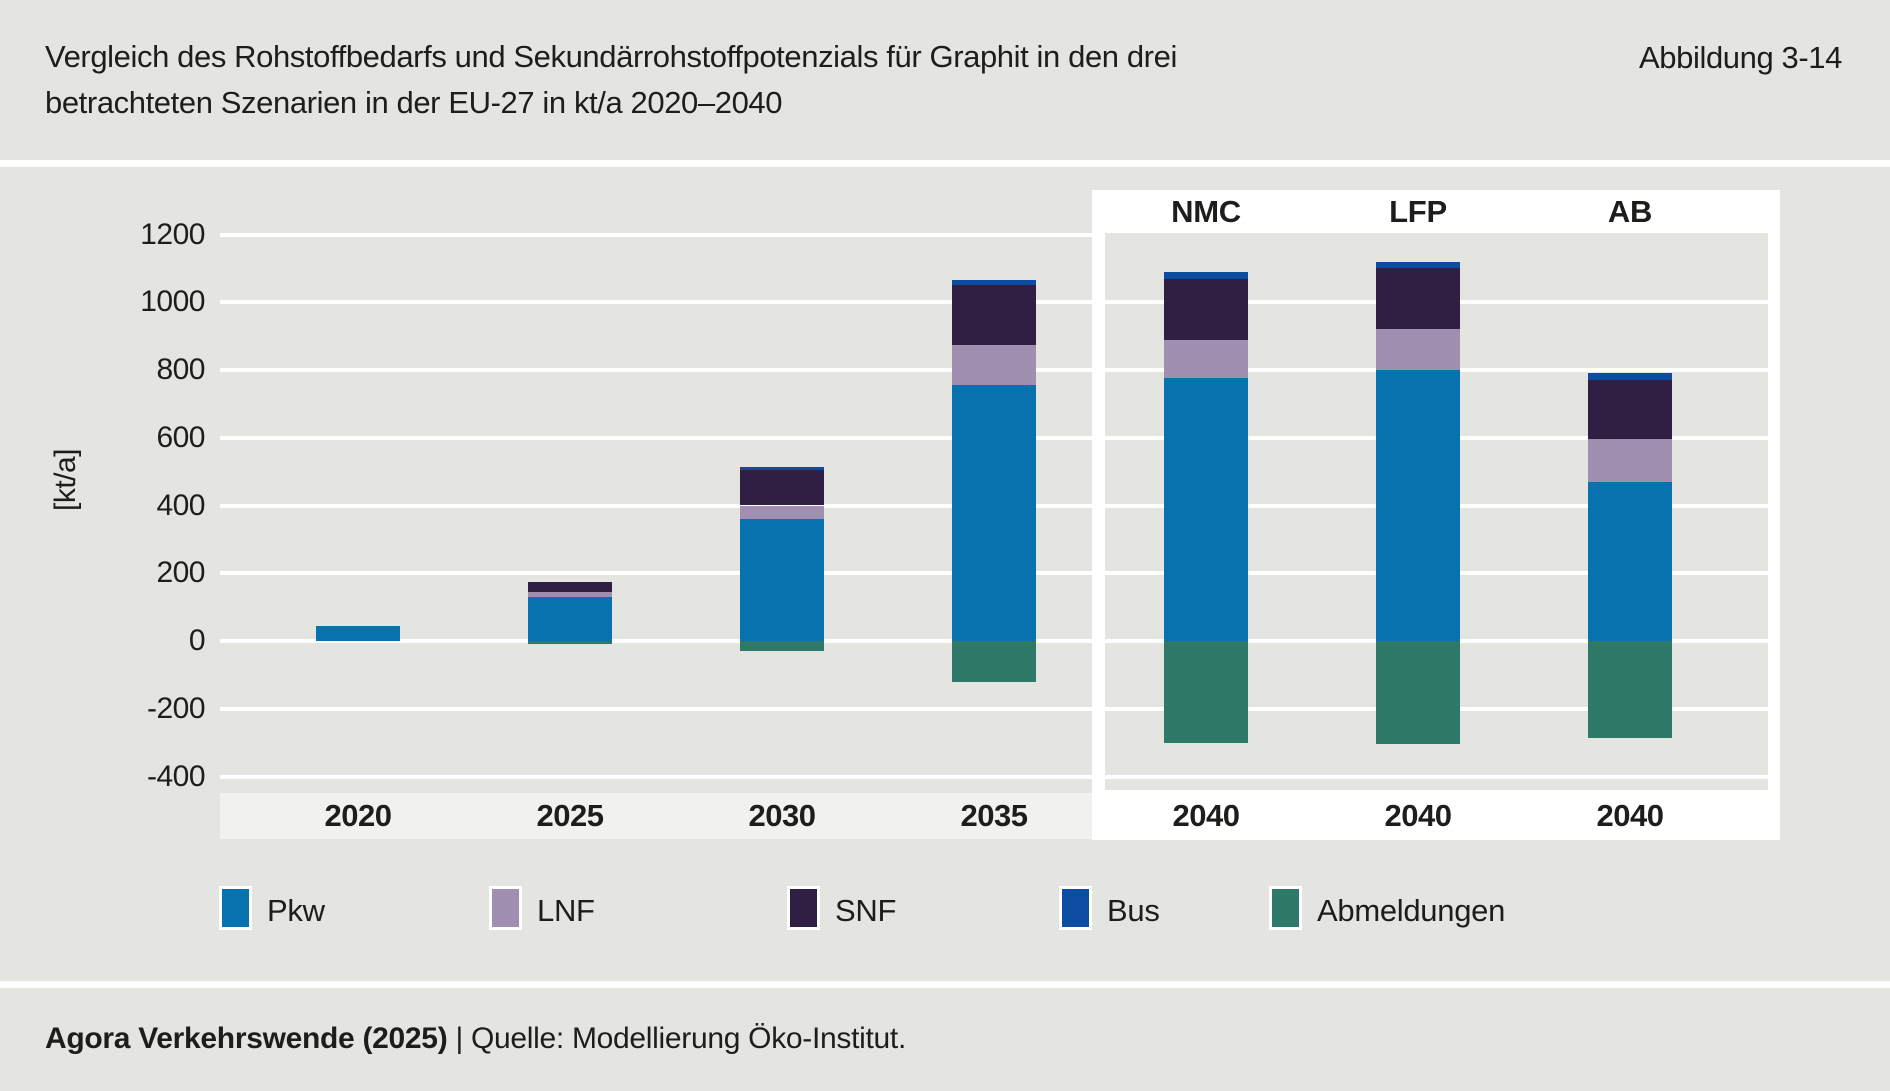 This screenshot has width=1890, height=1091. Describe the element at coordinates (1206, 359) in the screenshot. I see `bar-segment-lnf-2040 (NMC)` at that location.